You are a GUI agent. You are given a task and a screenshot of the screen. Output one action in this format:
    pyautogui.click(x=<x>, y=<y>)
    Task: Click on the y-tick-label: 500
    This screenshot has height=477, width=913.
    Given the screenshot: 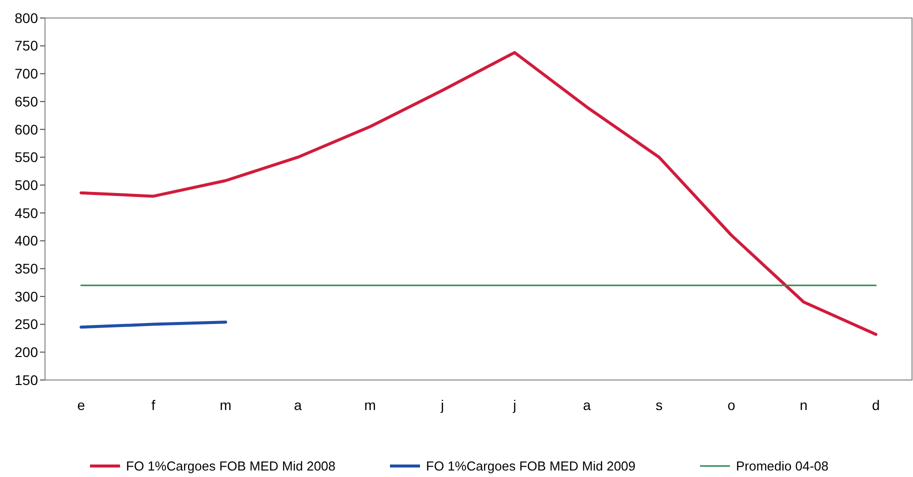 What is the action you would take?
    pyautogui.click(x=26, y=184)
    